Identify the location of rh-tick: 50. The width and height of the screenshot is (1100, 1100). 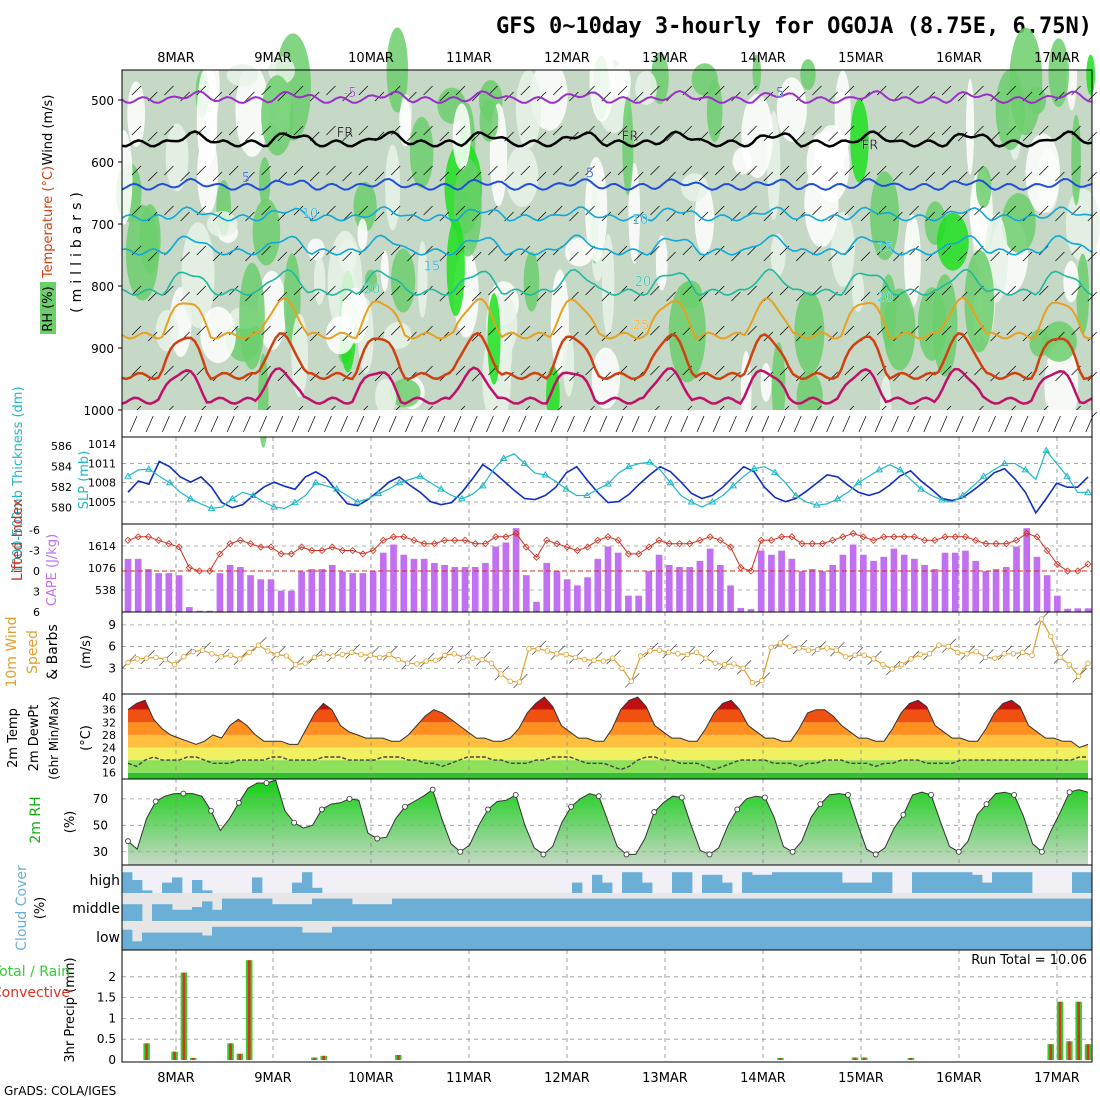
(100, 825).